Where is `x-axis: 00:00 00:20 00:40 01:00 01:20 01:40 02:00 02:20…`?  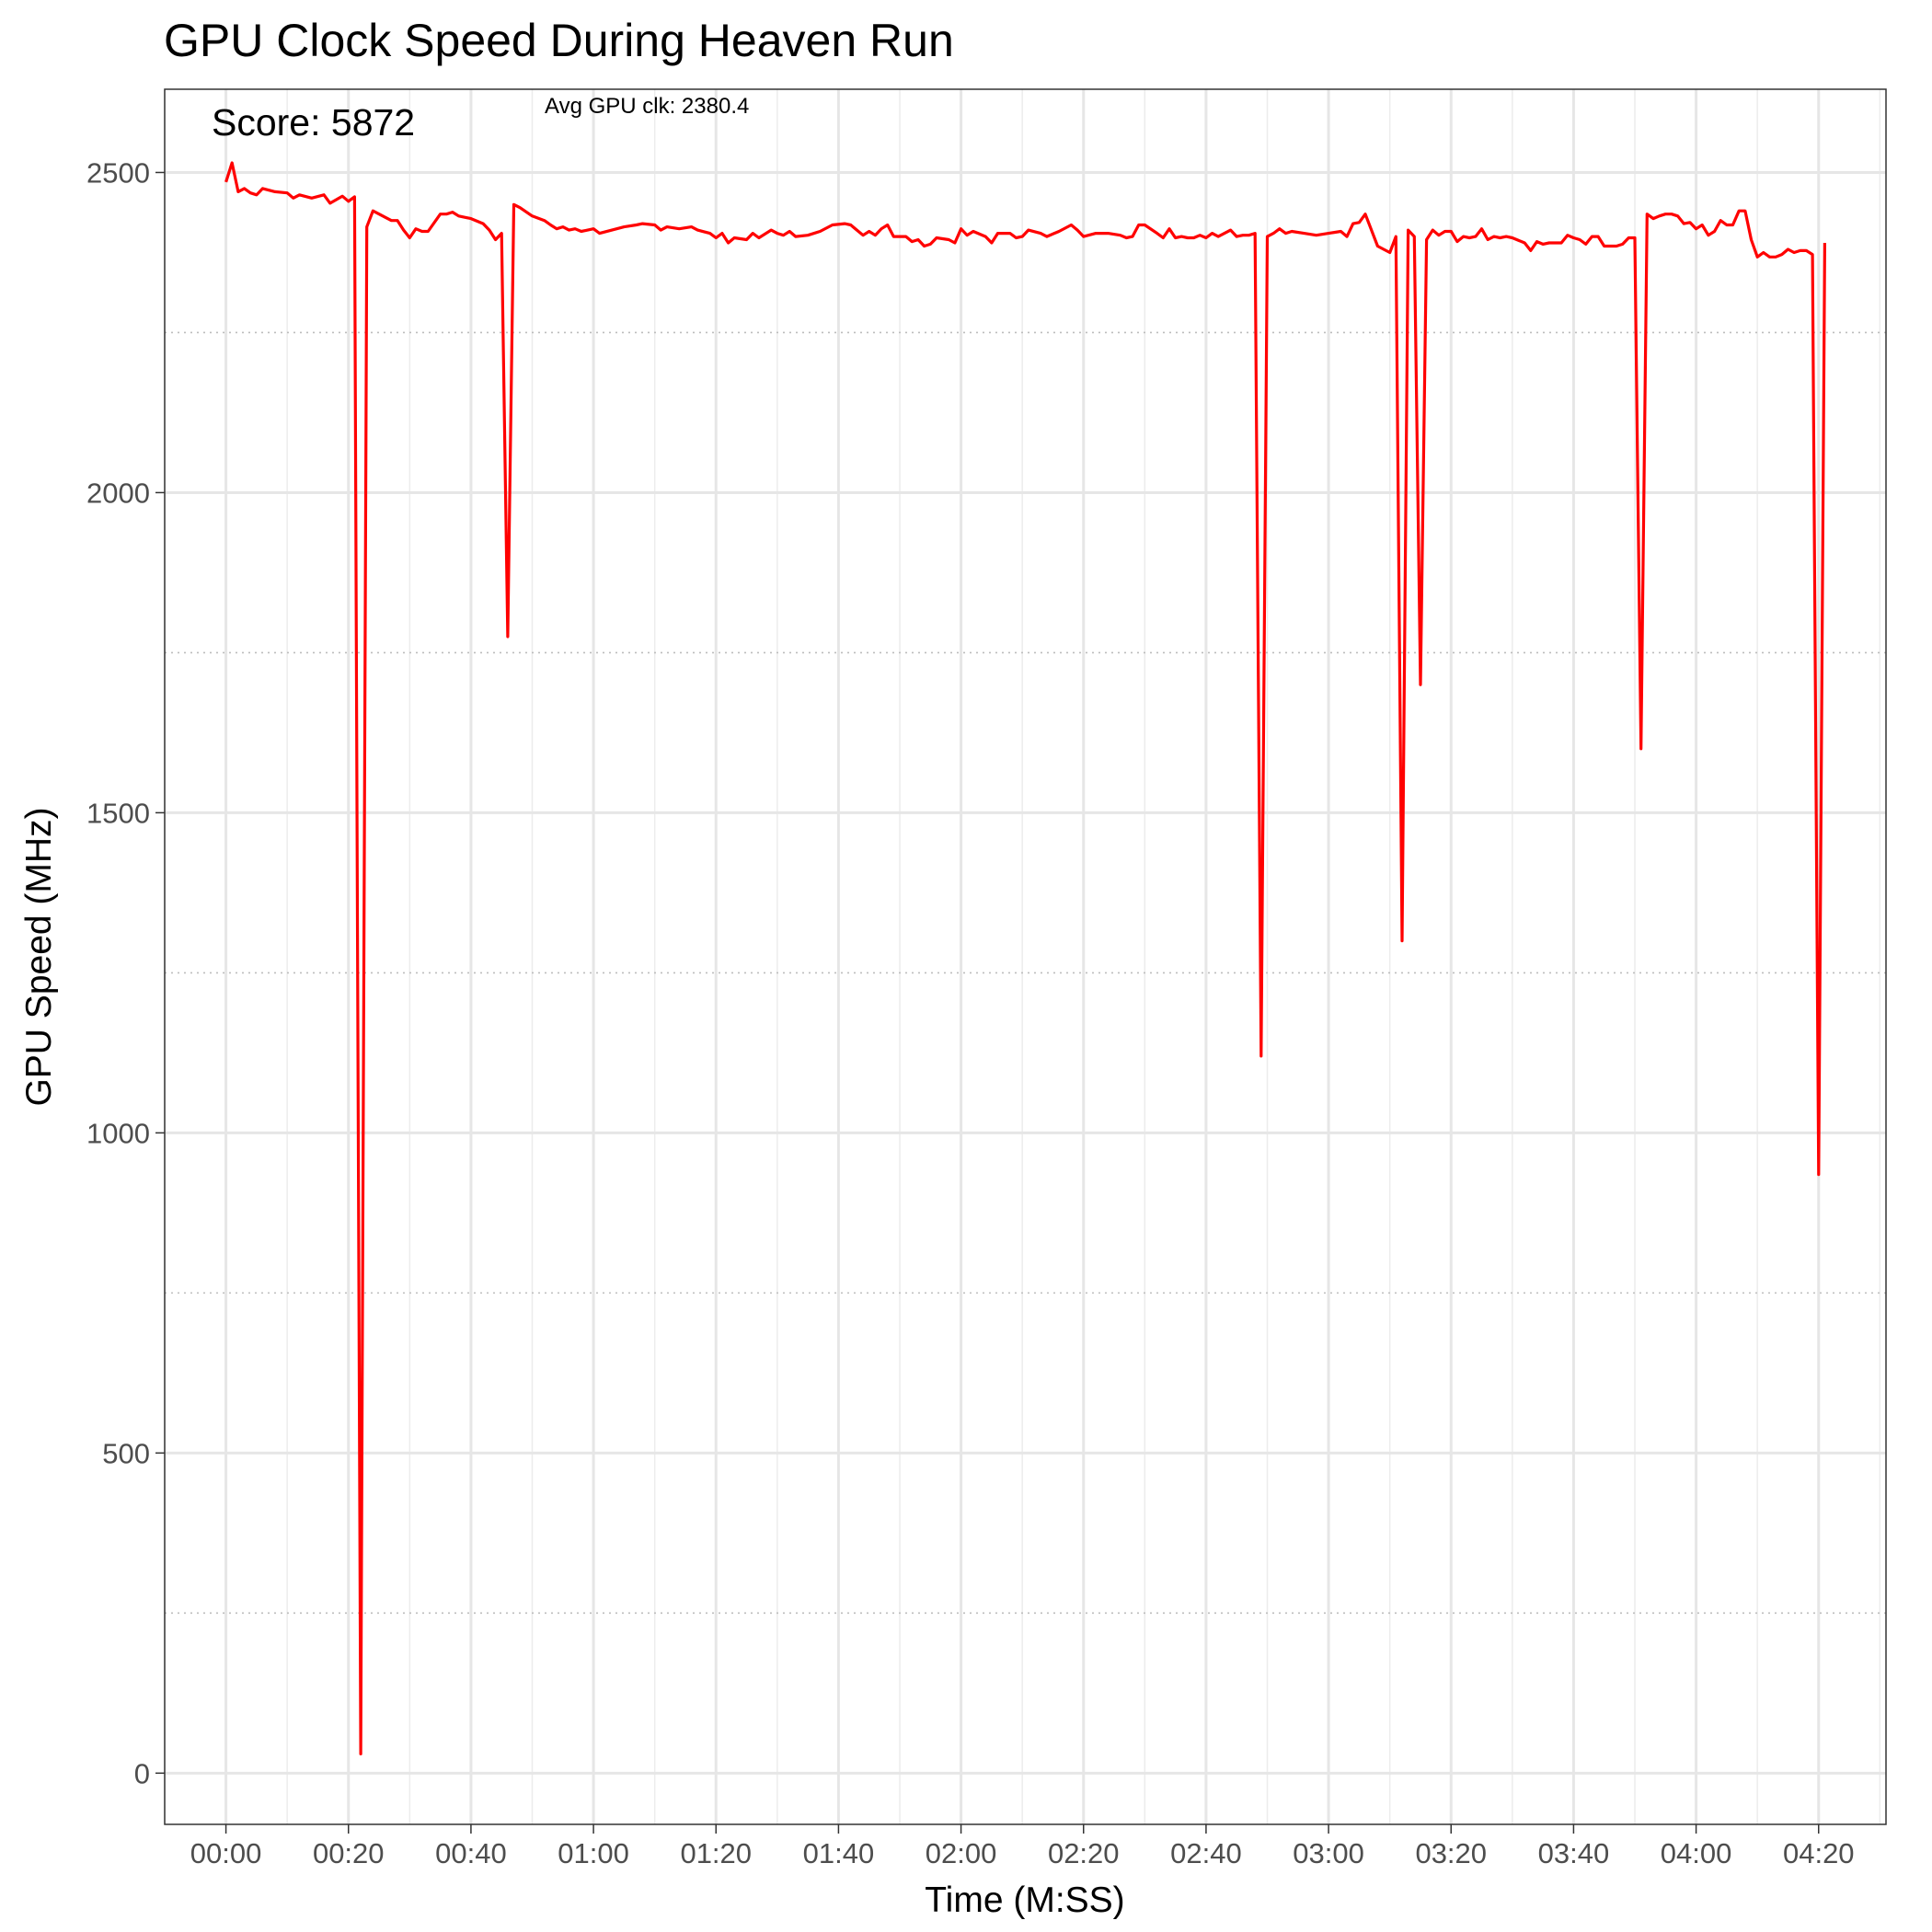 x-axis: 00:00 00:20 00:40 01:00 01:20 01:40 02:00 02:20… is located at coordinates (1022, 1846).